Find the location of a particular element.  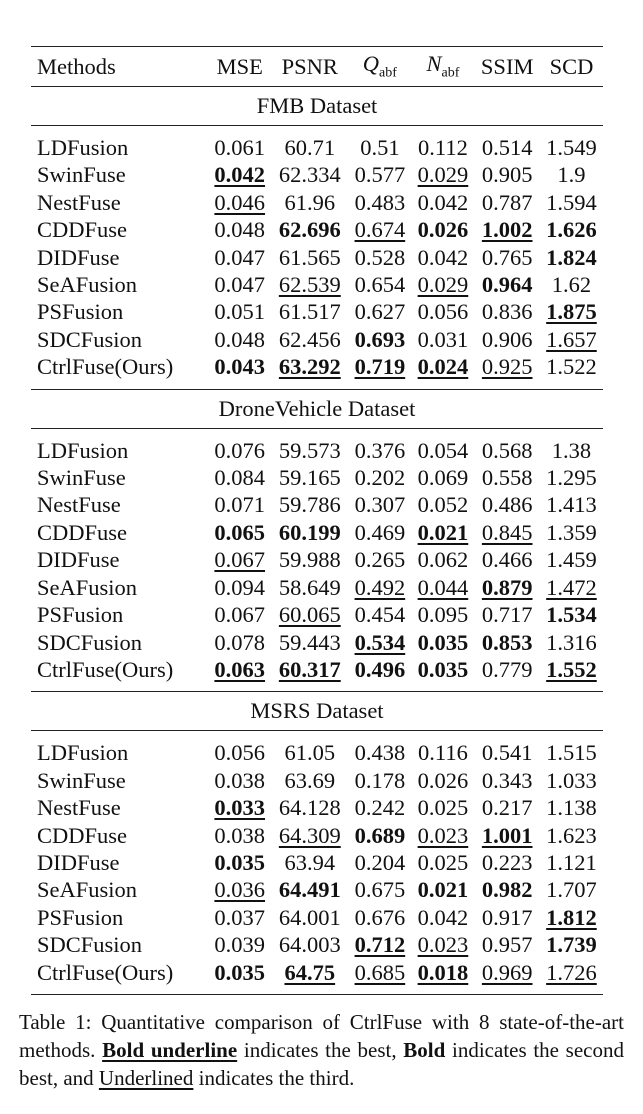

metric-cell: 0.483 is located at coordinates (380, 202).